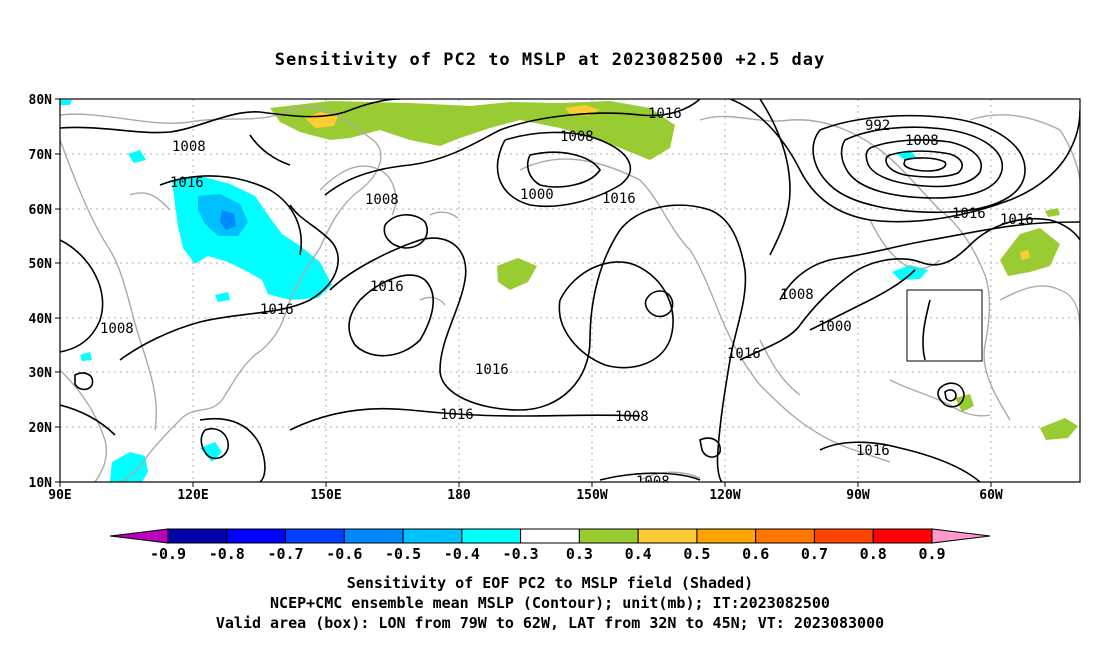 The image size is (1100, 650). Describe the element at coordinates (1025, 255) in the screenshot. I see `positive-area-atlantic-warm` at that location.